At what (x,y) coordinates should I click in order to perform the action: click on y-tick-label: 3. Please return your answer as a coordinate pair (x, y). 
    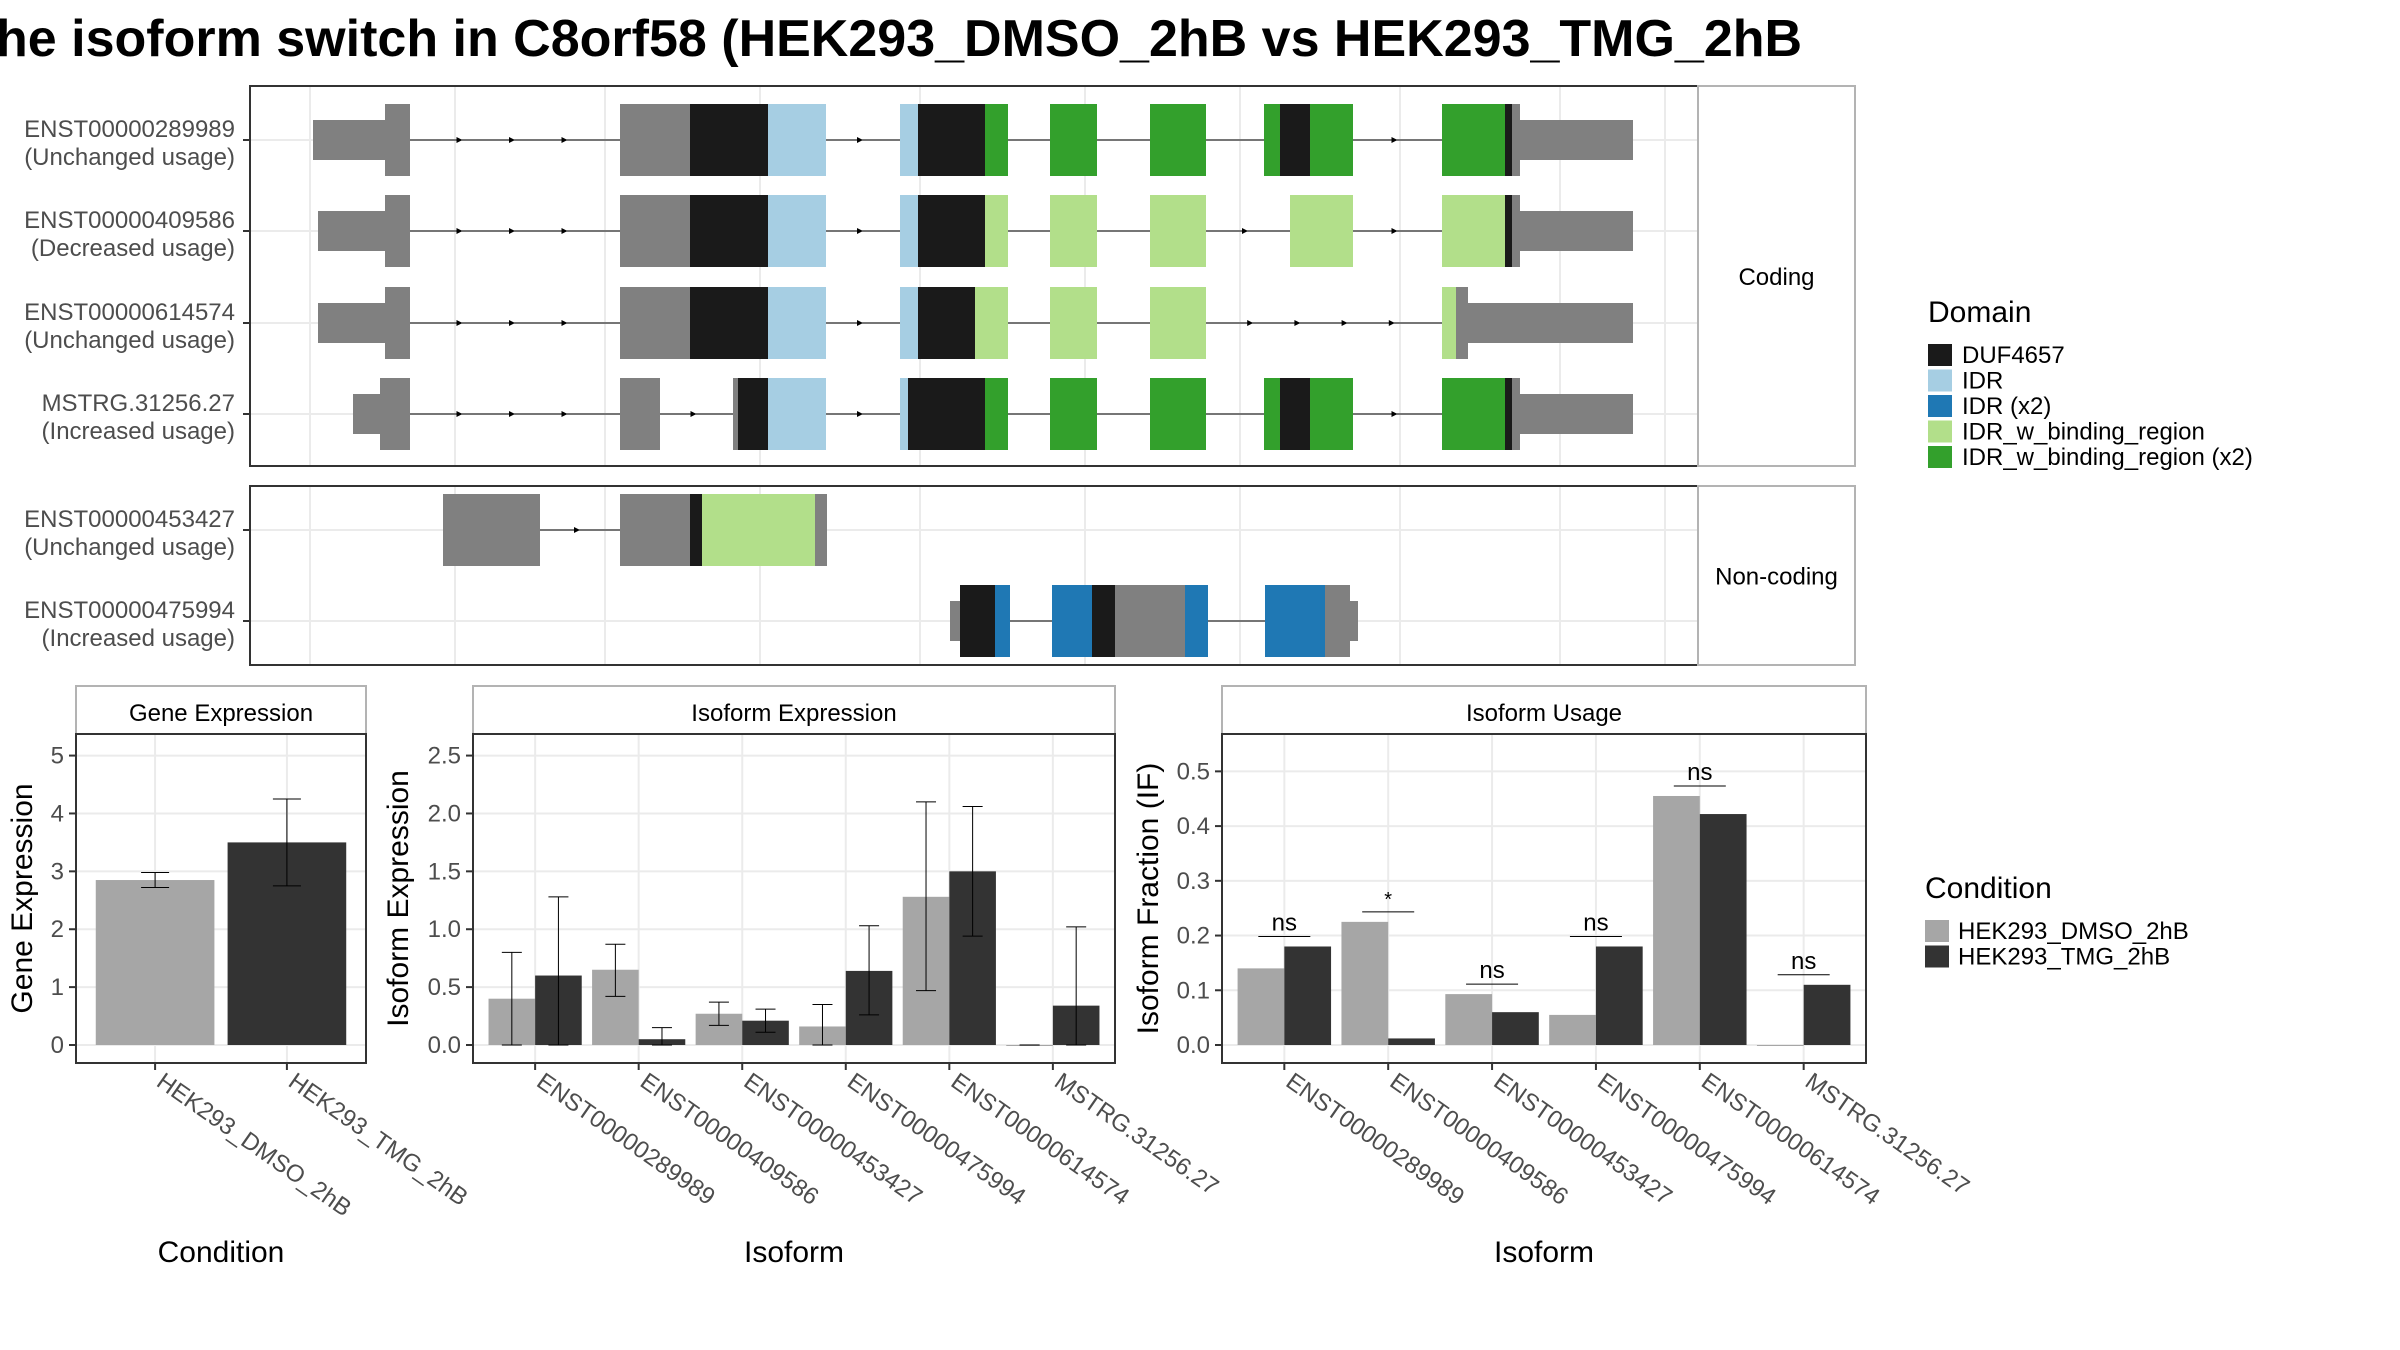
    Looking at the image, I should click on (57, 871).